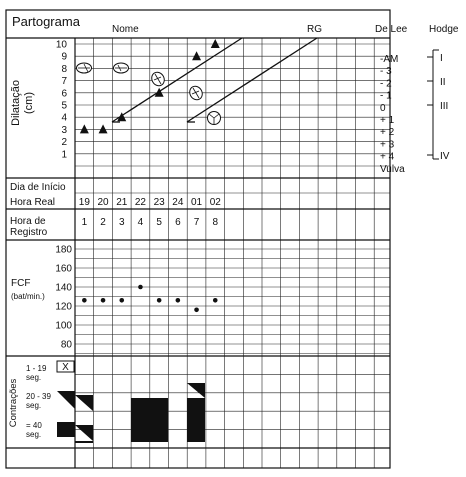 The height and width of the screenshot is (477, 466). Describe the element at coordinates (63, 298) in the screenshot. I see `fcf-ticks: 180 160 140 120 100 80` at that location.